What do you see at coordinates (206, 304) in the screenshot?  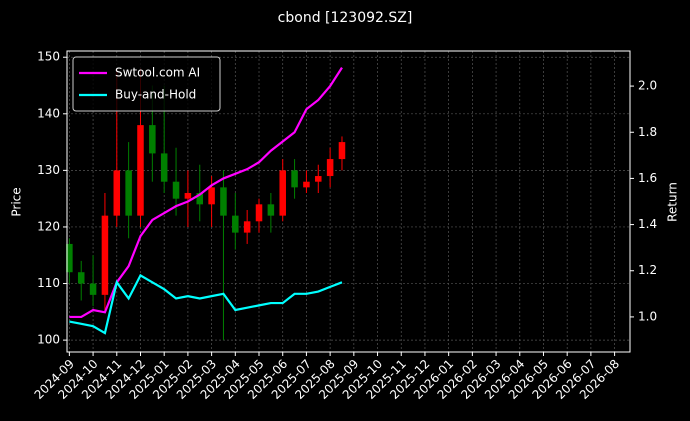 I see `series-line` at bounding box center [206, 304].